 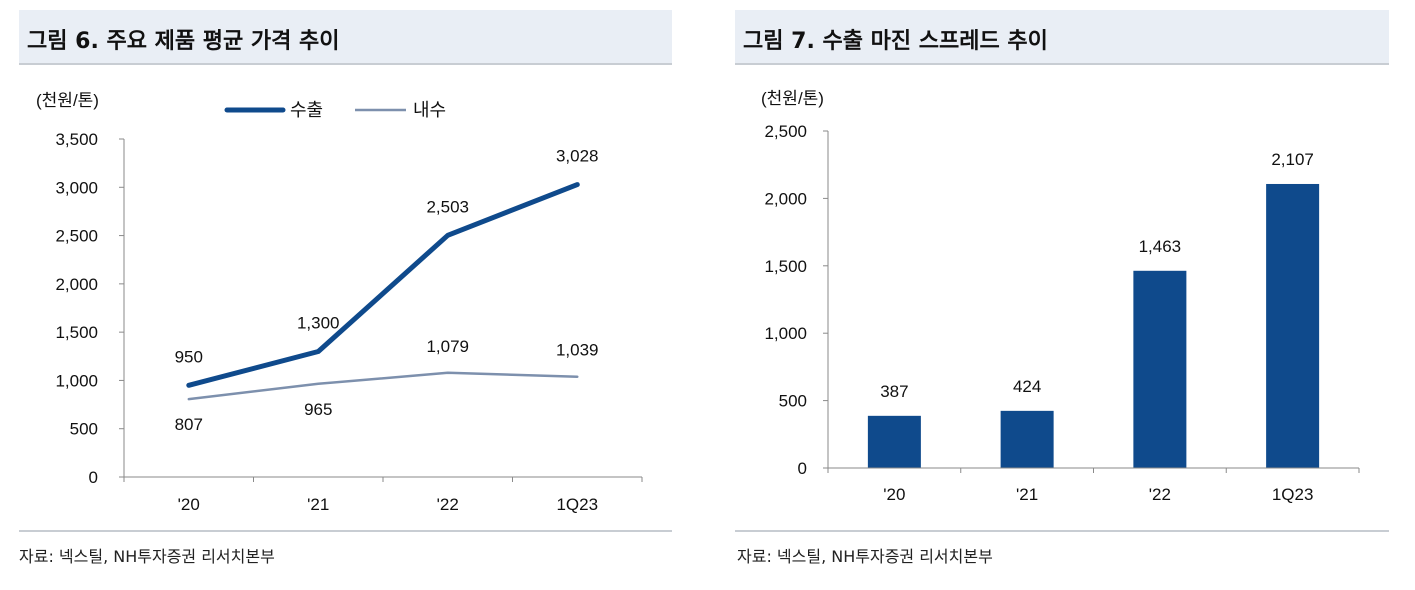 I want to click on figure-title: 그림 7. 수출 마진 스프레드 추이, so click(x=895, y=41).